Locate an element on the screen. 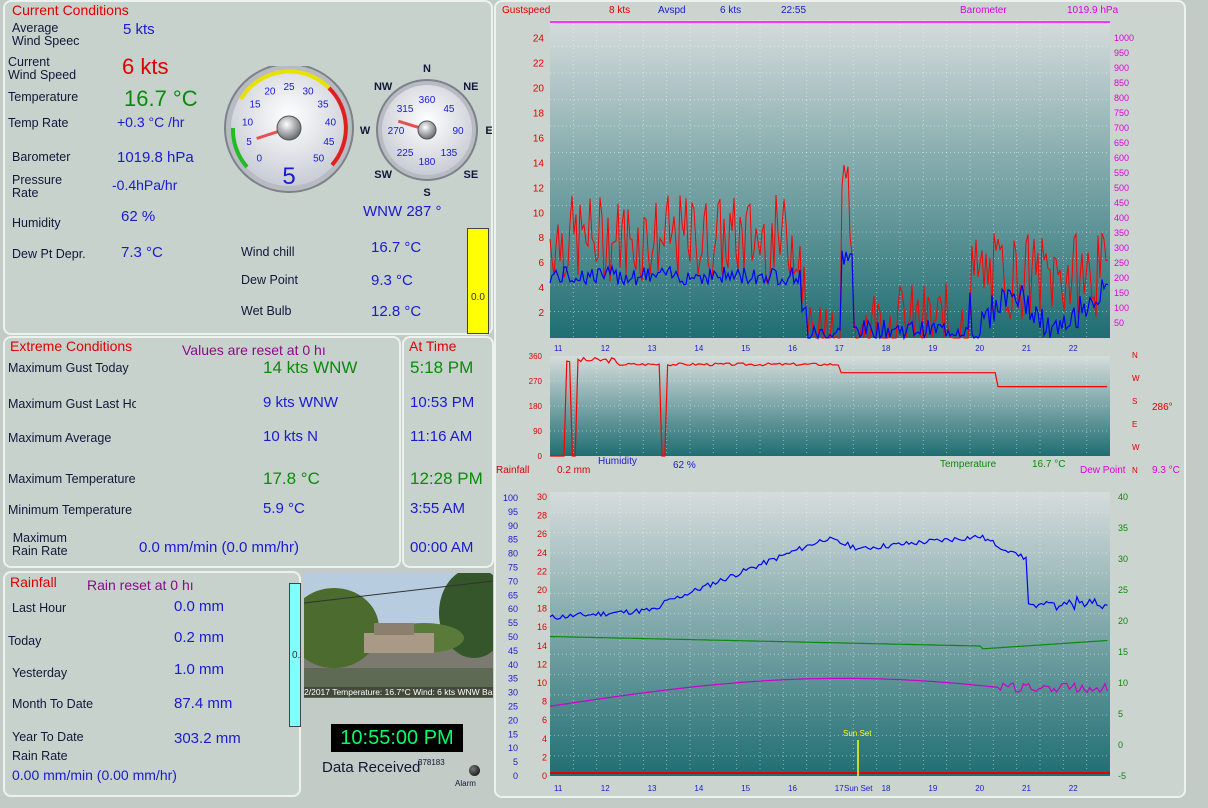 This screenshot has width=1208, height=808. webcam-scene is located at coordinates (398, 635).